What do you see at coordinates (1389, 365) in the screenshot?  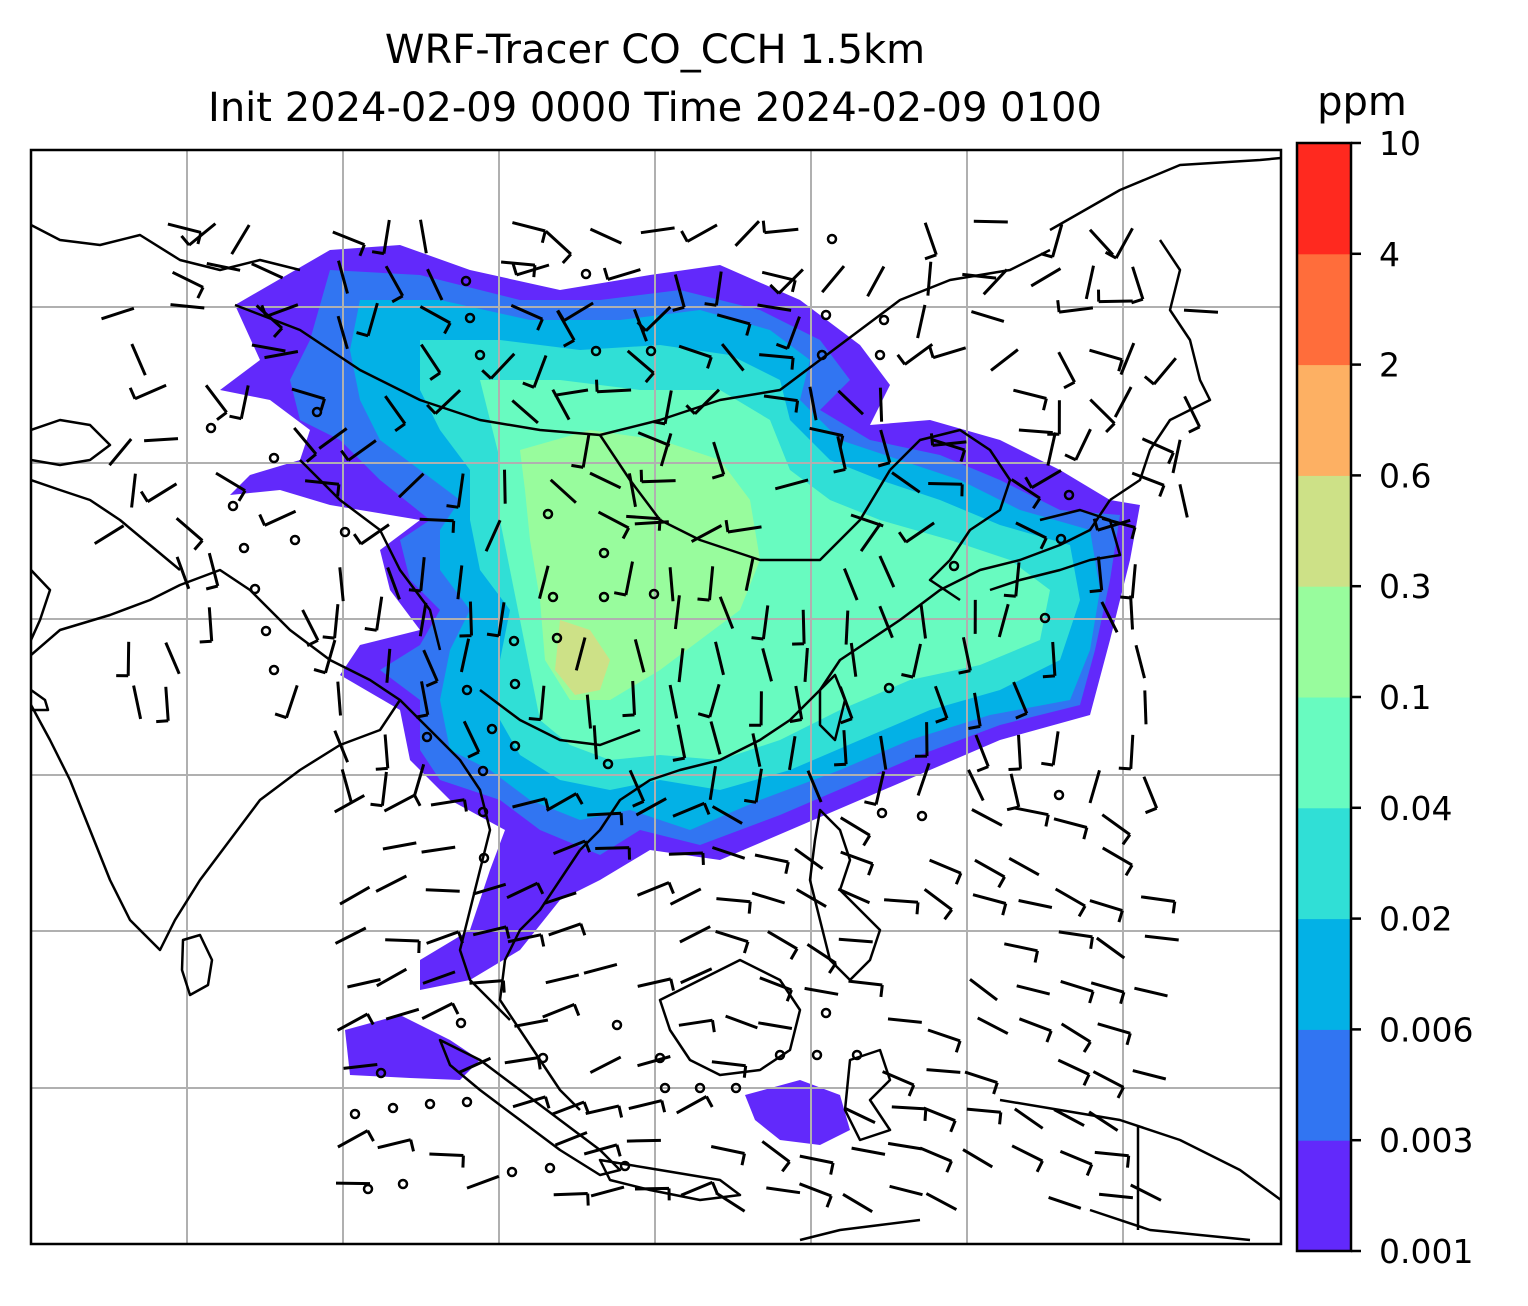 I see `colorbar-tick-label: 2` at bounding box center [1389, 365].